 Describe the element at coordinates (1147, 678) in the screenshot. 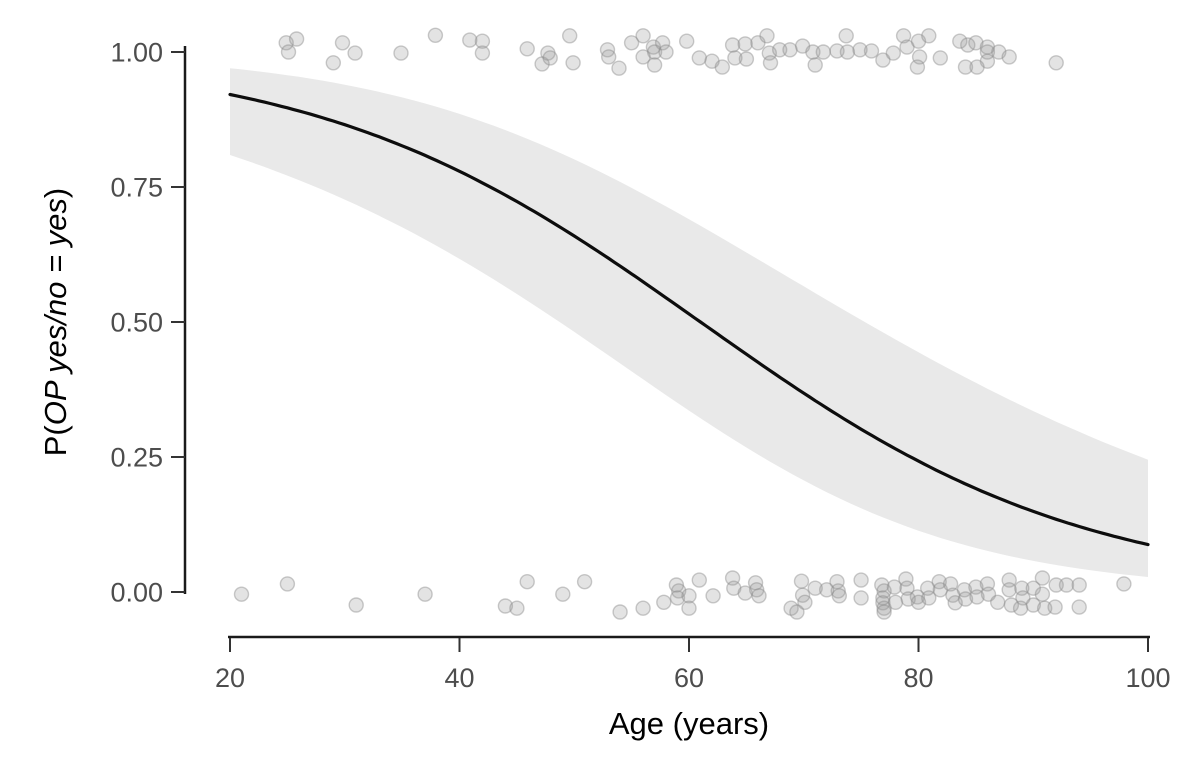

I see `x-tick-label: 100` at that location.